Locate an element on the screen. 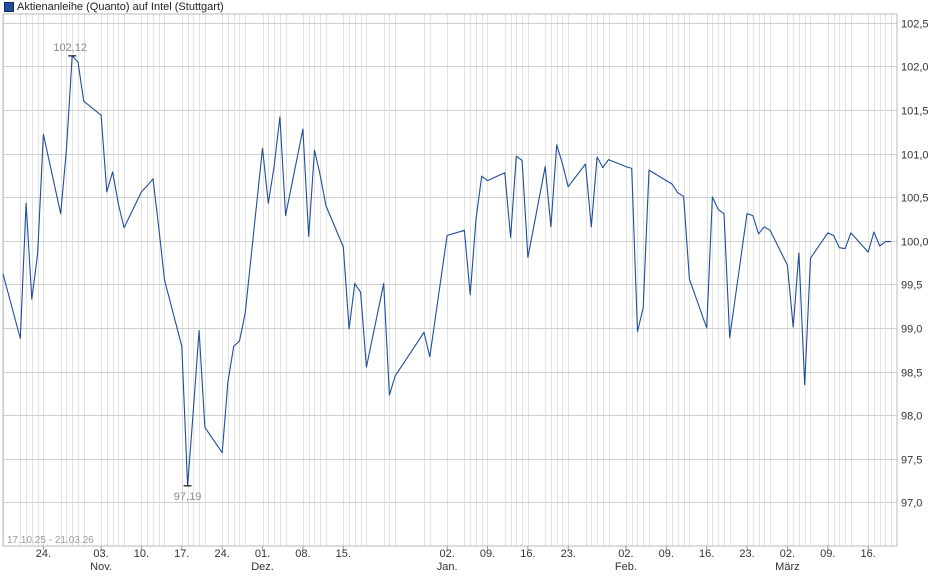 The image size is (940, 579). y-tick-label: 102,0 is located at coordinates (915, 68).